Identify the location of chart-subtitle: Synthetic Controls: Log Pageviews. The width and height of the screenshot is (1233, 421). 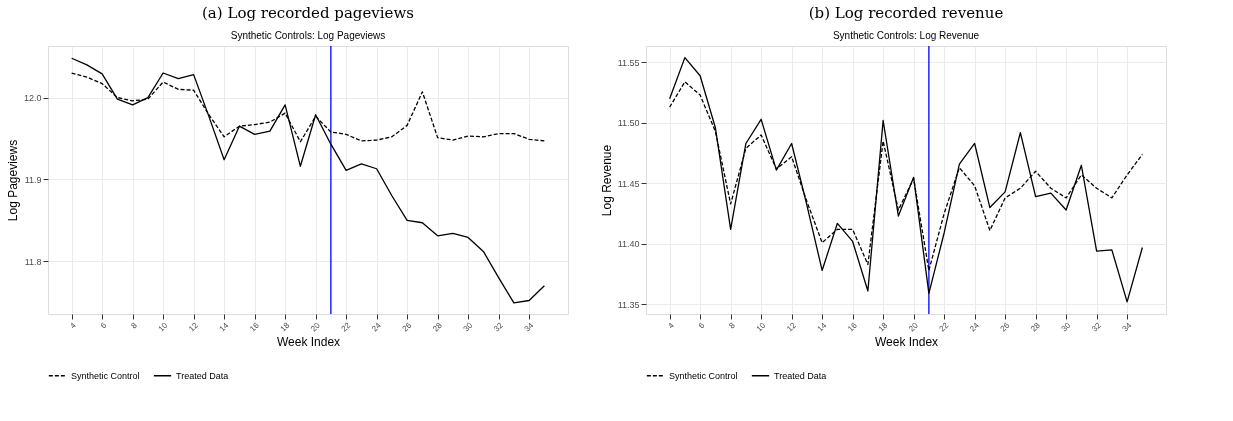
(308, 36).